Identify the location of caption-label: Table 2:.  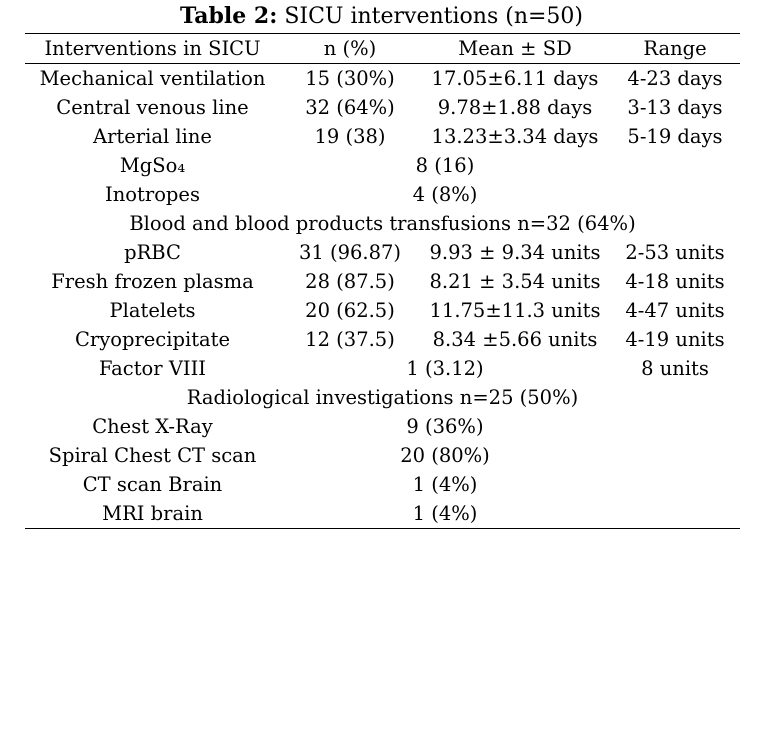
(228, 16).